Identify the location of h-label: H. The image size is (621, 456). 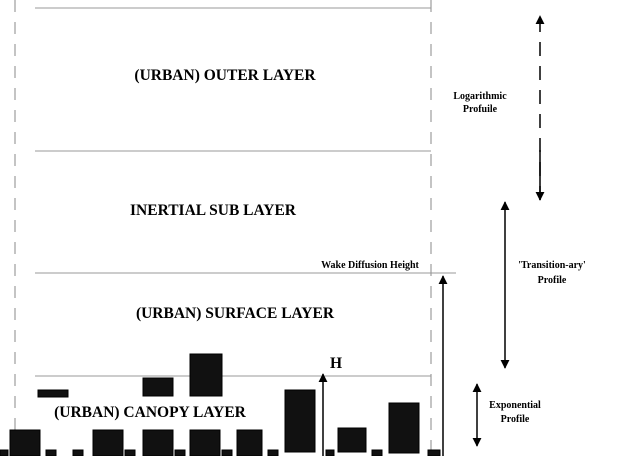
(336, 363).